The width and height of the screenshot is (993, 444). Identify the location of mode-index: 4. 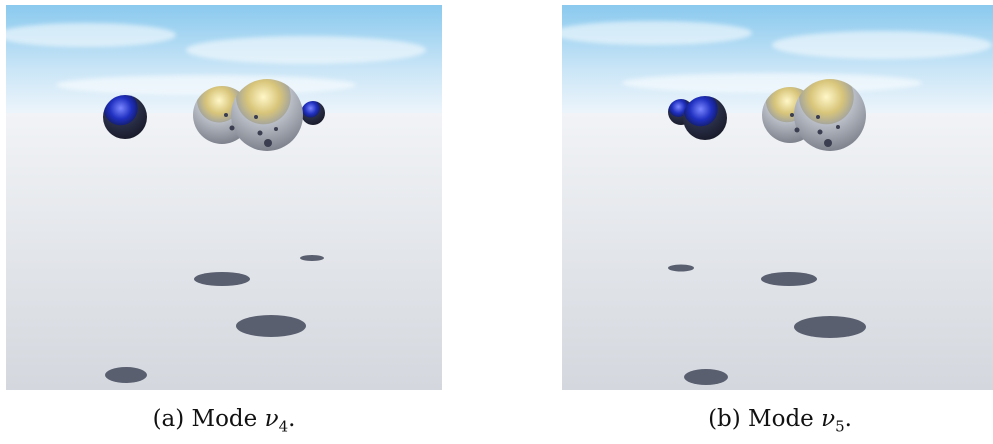
(283, 426).